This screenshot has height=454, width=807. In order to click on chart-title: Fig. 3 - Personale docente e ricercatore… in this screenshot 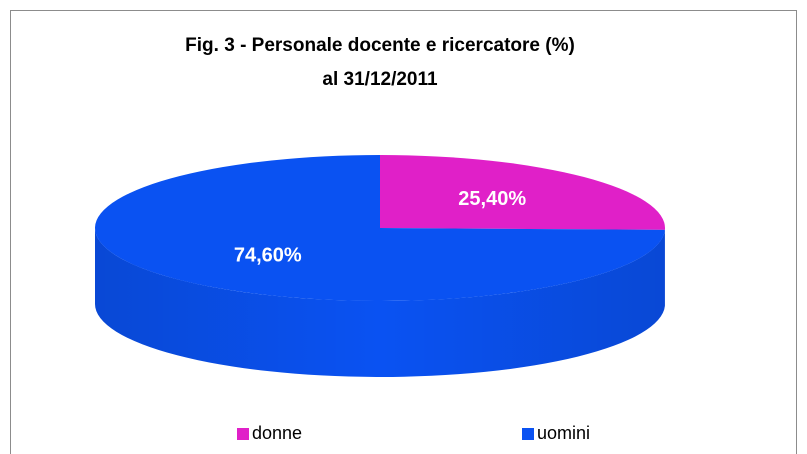, I will do `click(380, 45)`.